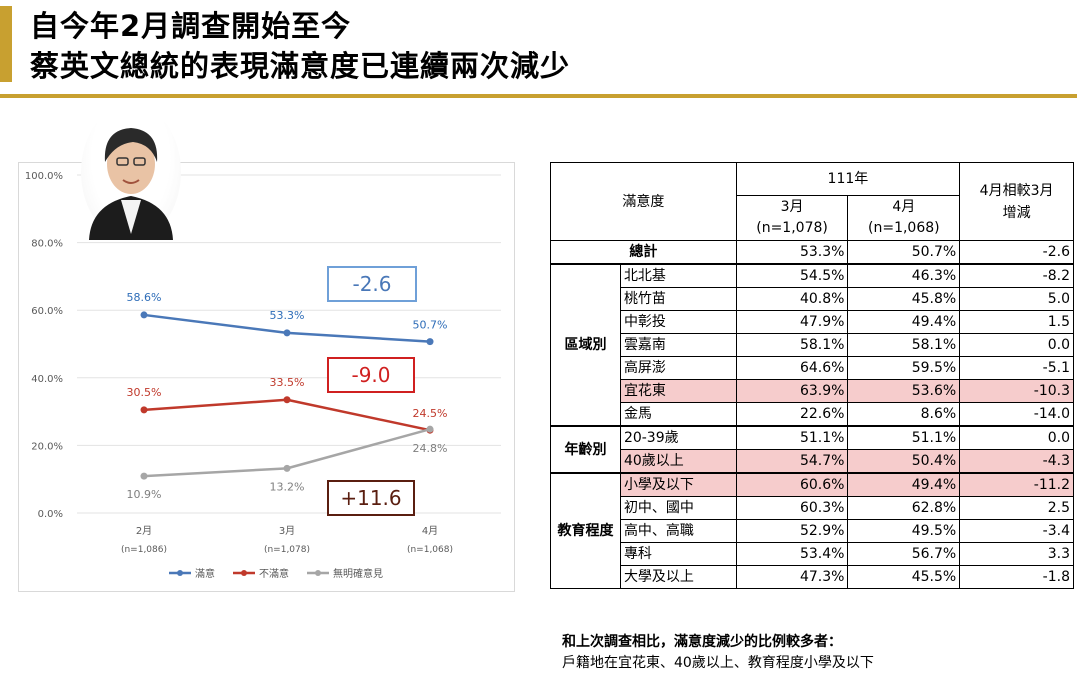 The image size is (1077, 694). I want to click on row-label: 北北基, so click(678, 275).